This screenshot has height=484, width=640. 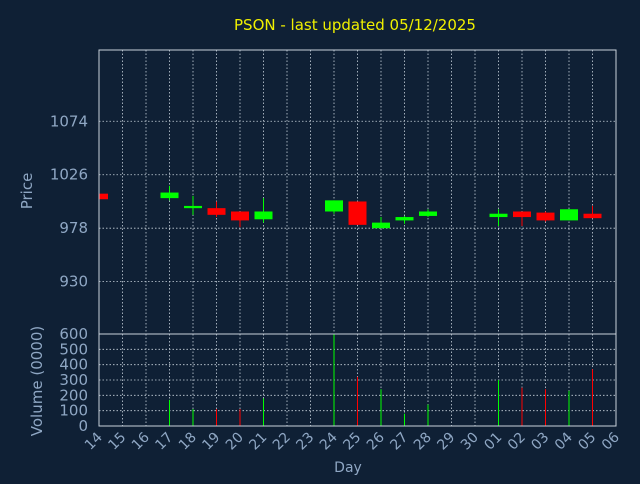 I want to click on x-tick-label: 28, so click(x=423, y=442).